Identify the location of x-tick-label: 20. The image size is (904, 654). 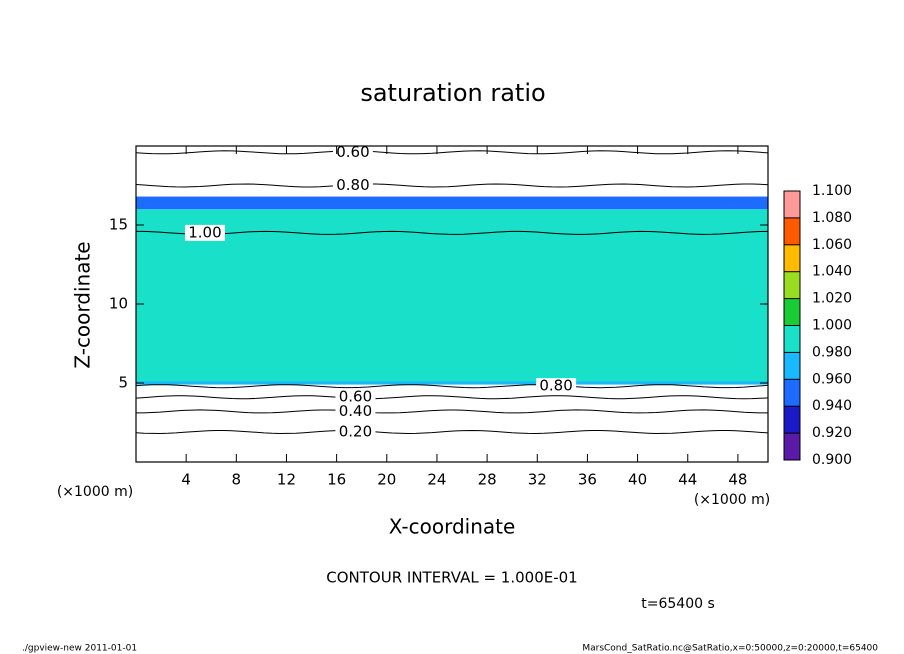
(386, 480).